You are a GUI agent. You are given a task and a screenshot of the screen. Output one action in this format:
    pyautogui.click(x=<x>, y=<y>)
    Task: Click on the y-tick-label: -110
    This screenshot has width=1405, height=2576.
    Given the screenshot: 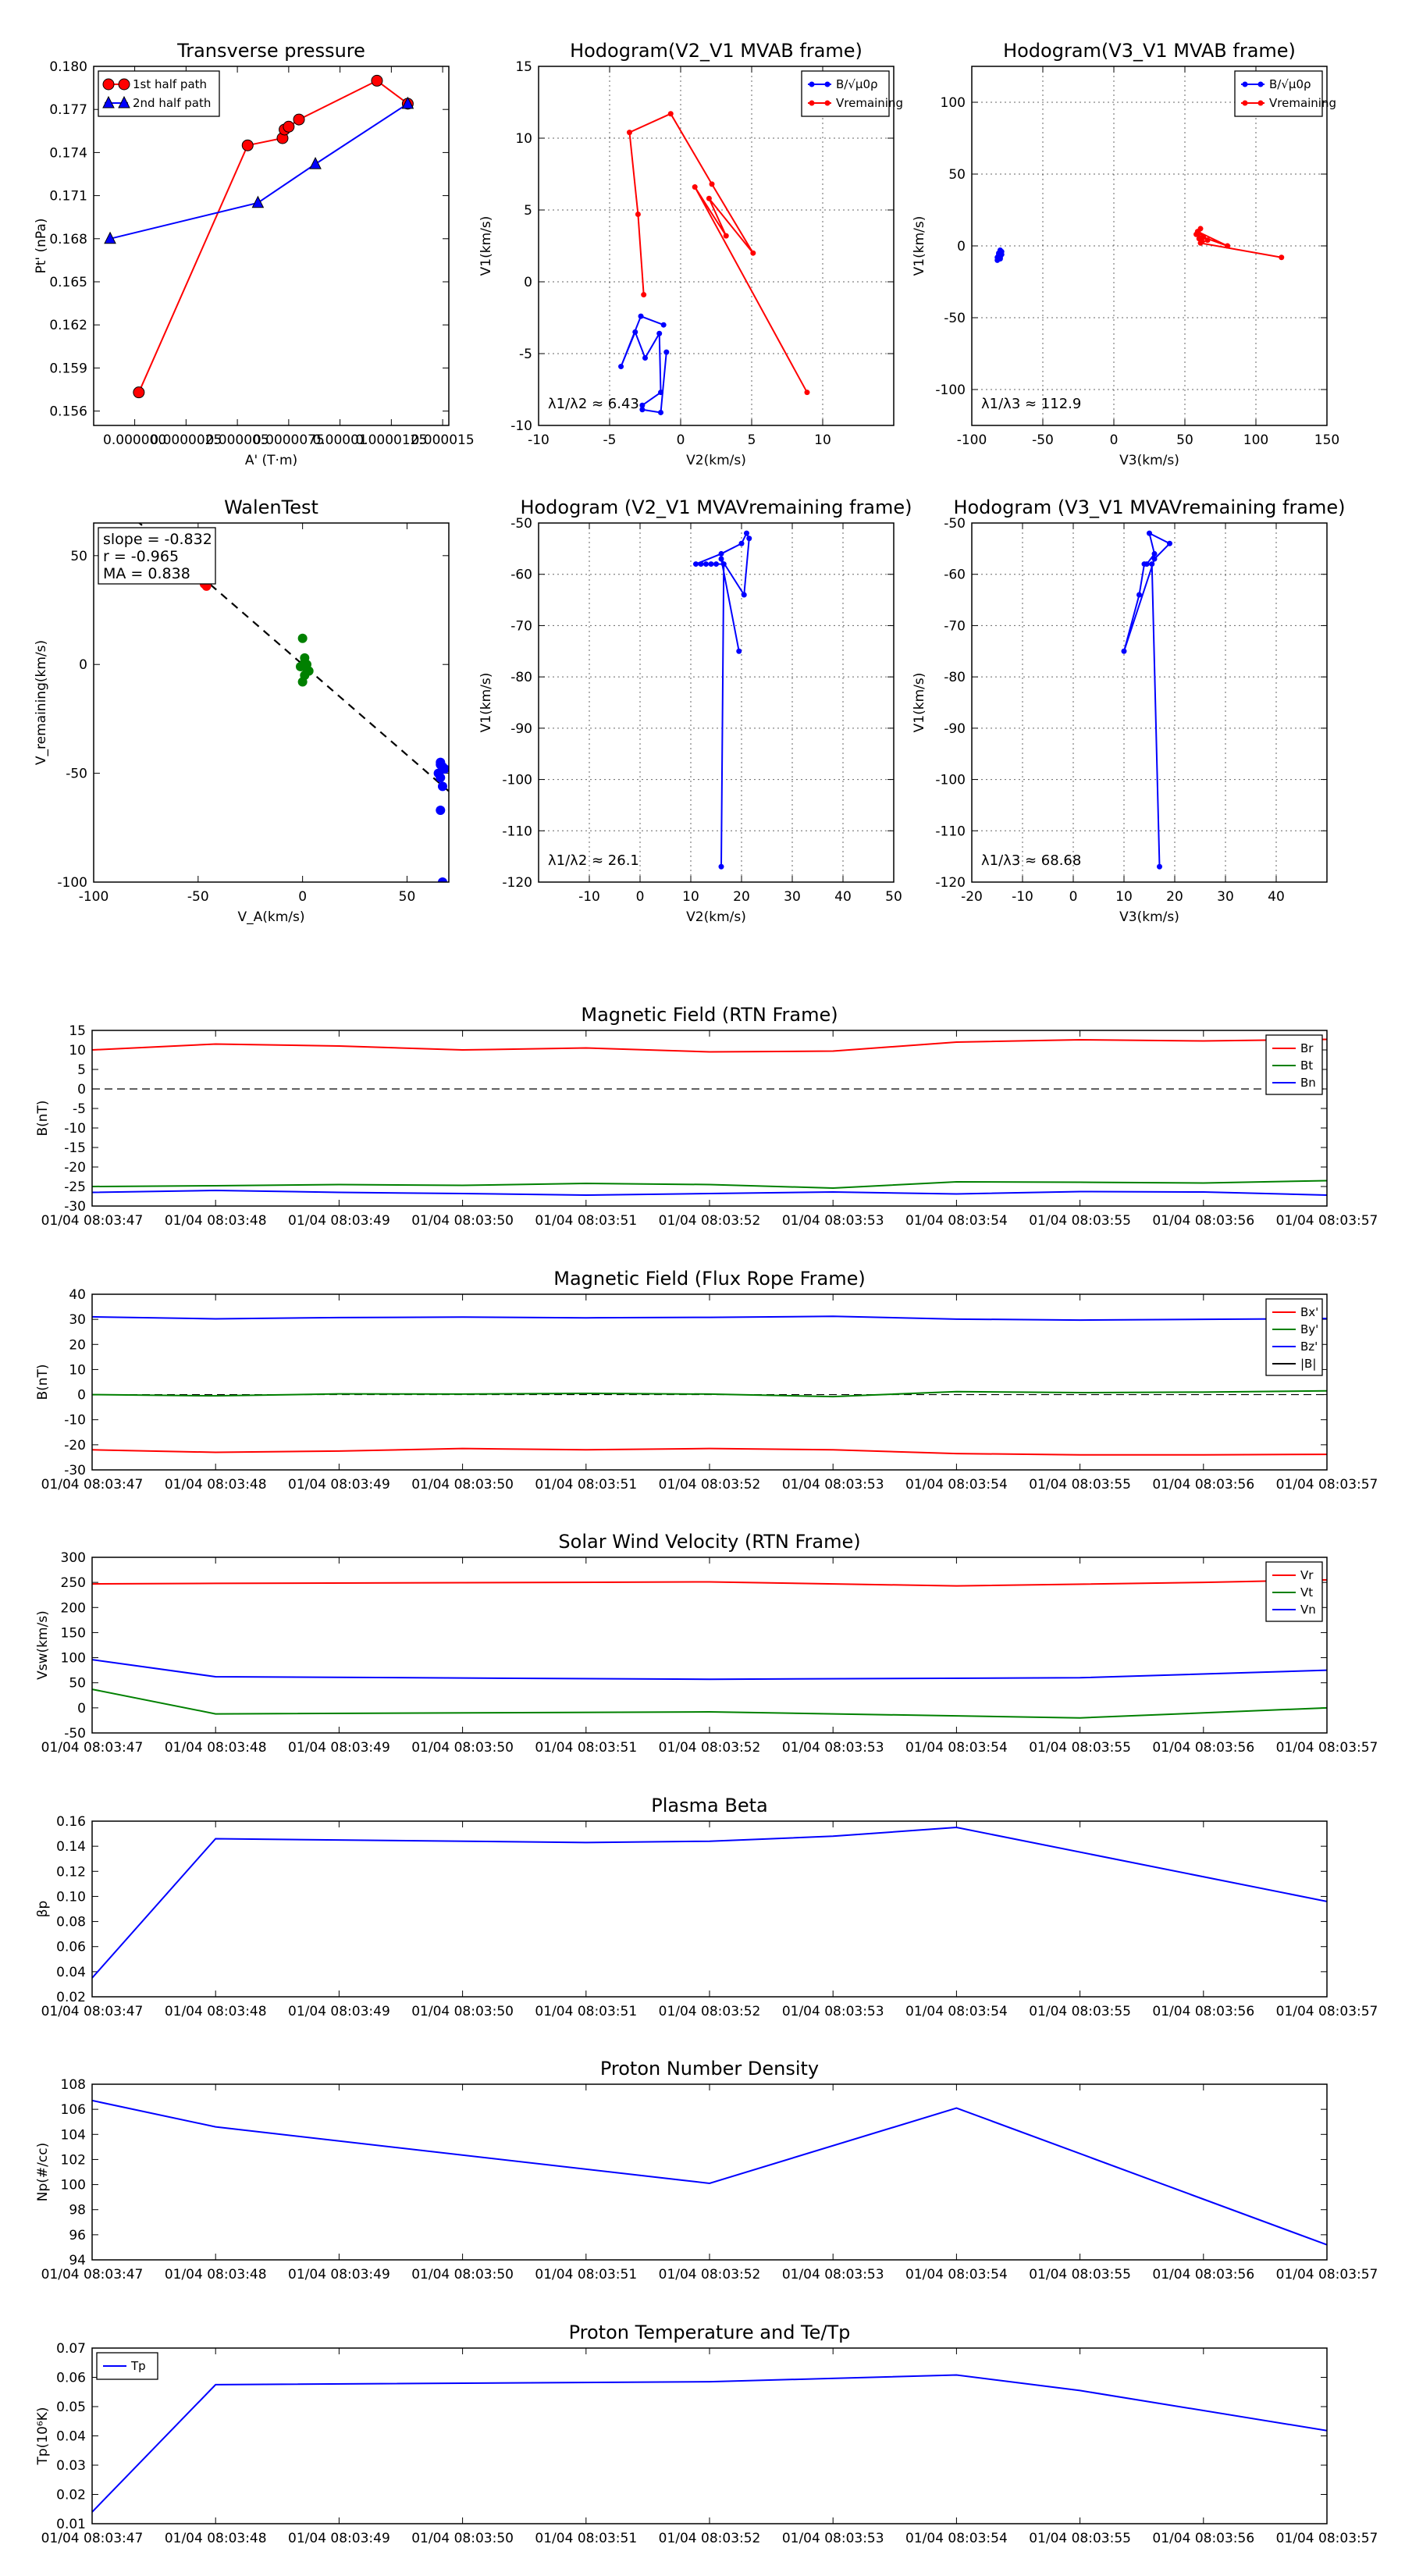 What is the action you would take?
    pyautogui.click(x=951, y=831)
    